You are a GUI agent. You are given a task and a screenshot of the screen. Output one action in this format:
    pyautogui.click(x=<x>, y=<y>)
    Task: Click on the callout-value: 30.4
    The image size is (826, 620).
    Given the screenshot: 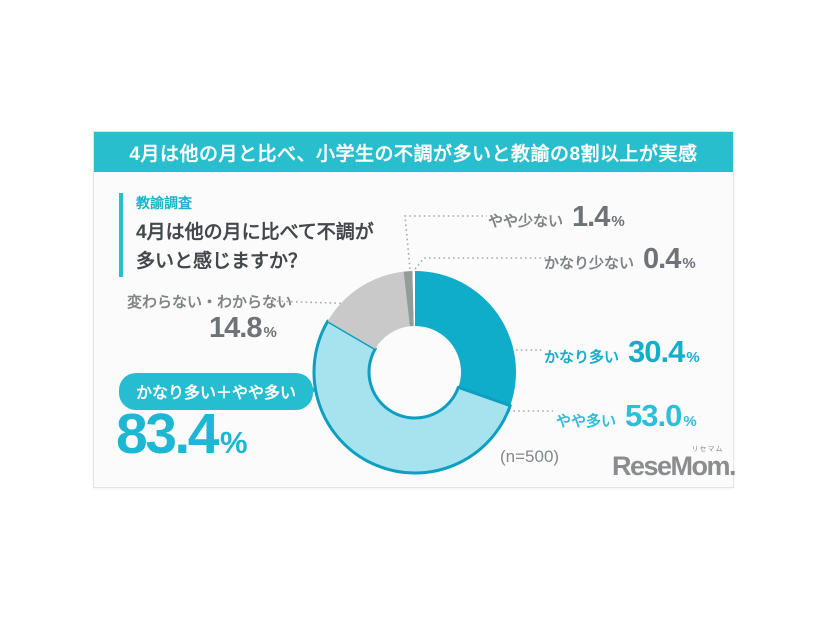 What is the action you would take?
    pyautogui.click(x=656, y=351)
    